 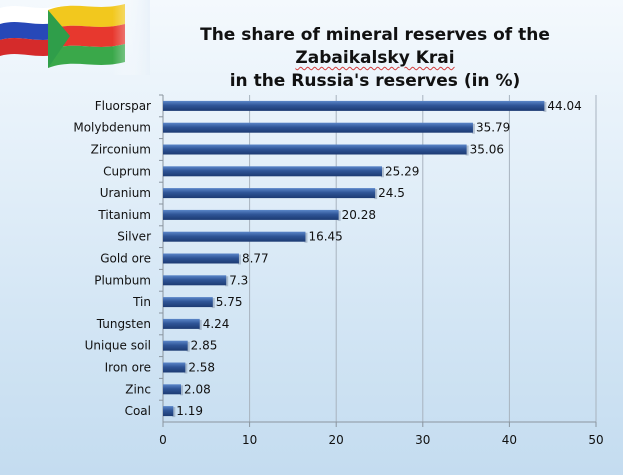 What do you see at coordinates (188, 302) in the screenshot?
I see `bar-tin` at bounding box center [188, 302].